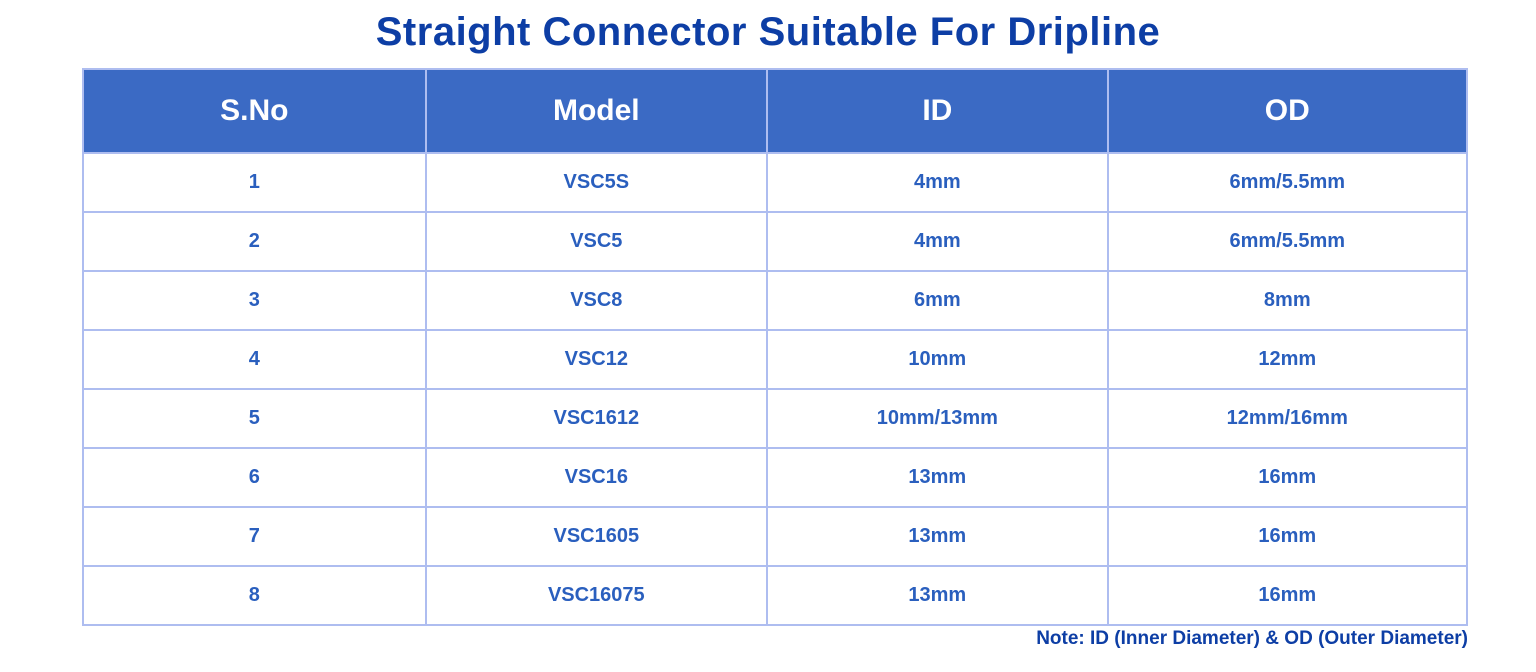 The image size is (1536, 672). I want to click on cell-id: 10mm, so click(937, 359).